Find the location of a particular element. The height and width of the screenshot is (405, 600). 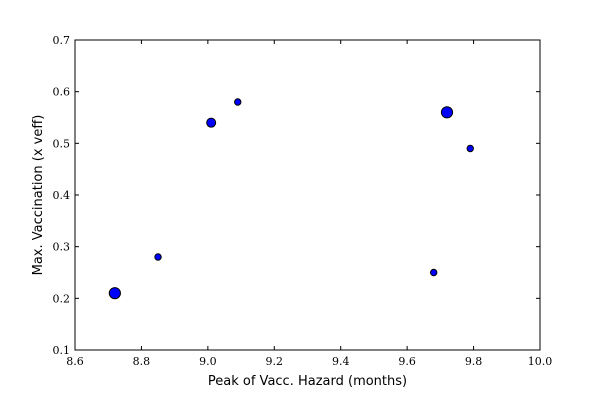

y-axis-tick-labels: 0.1 0.2 0.3 0.4 0.5 0.6 0.7 is located at coordinates (62, 195).